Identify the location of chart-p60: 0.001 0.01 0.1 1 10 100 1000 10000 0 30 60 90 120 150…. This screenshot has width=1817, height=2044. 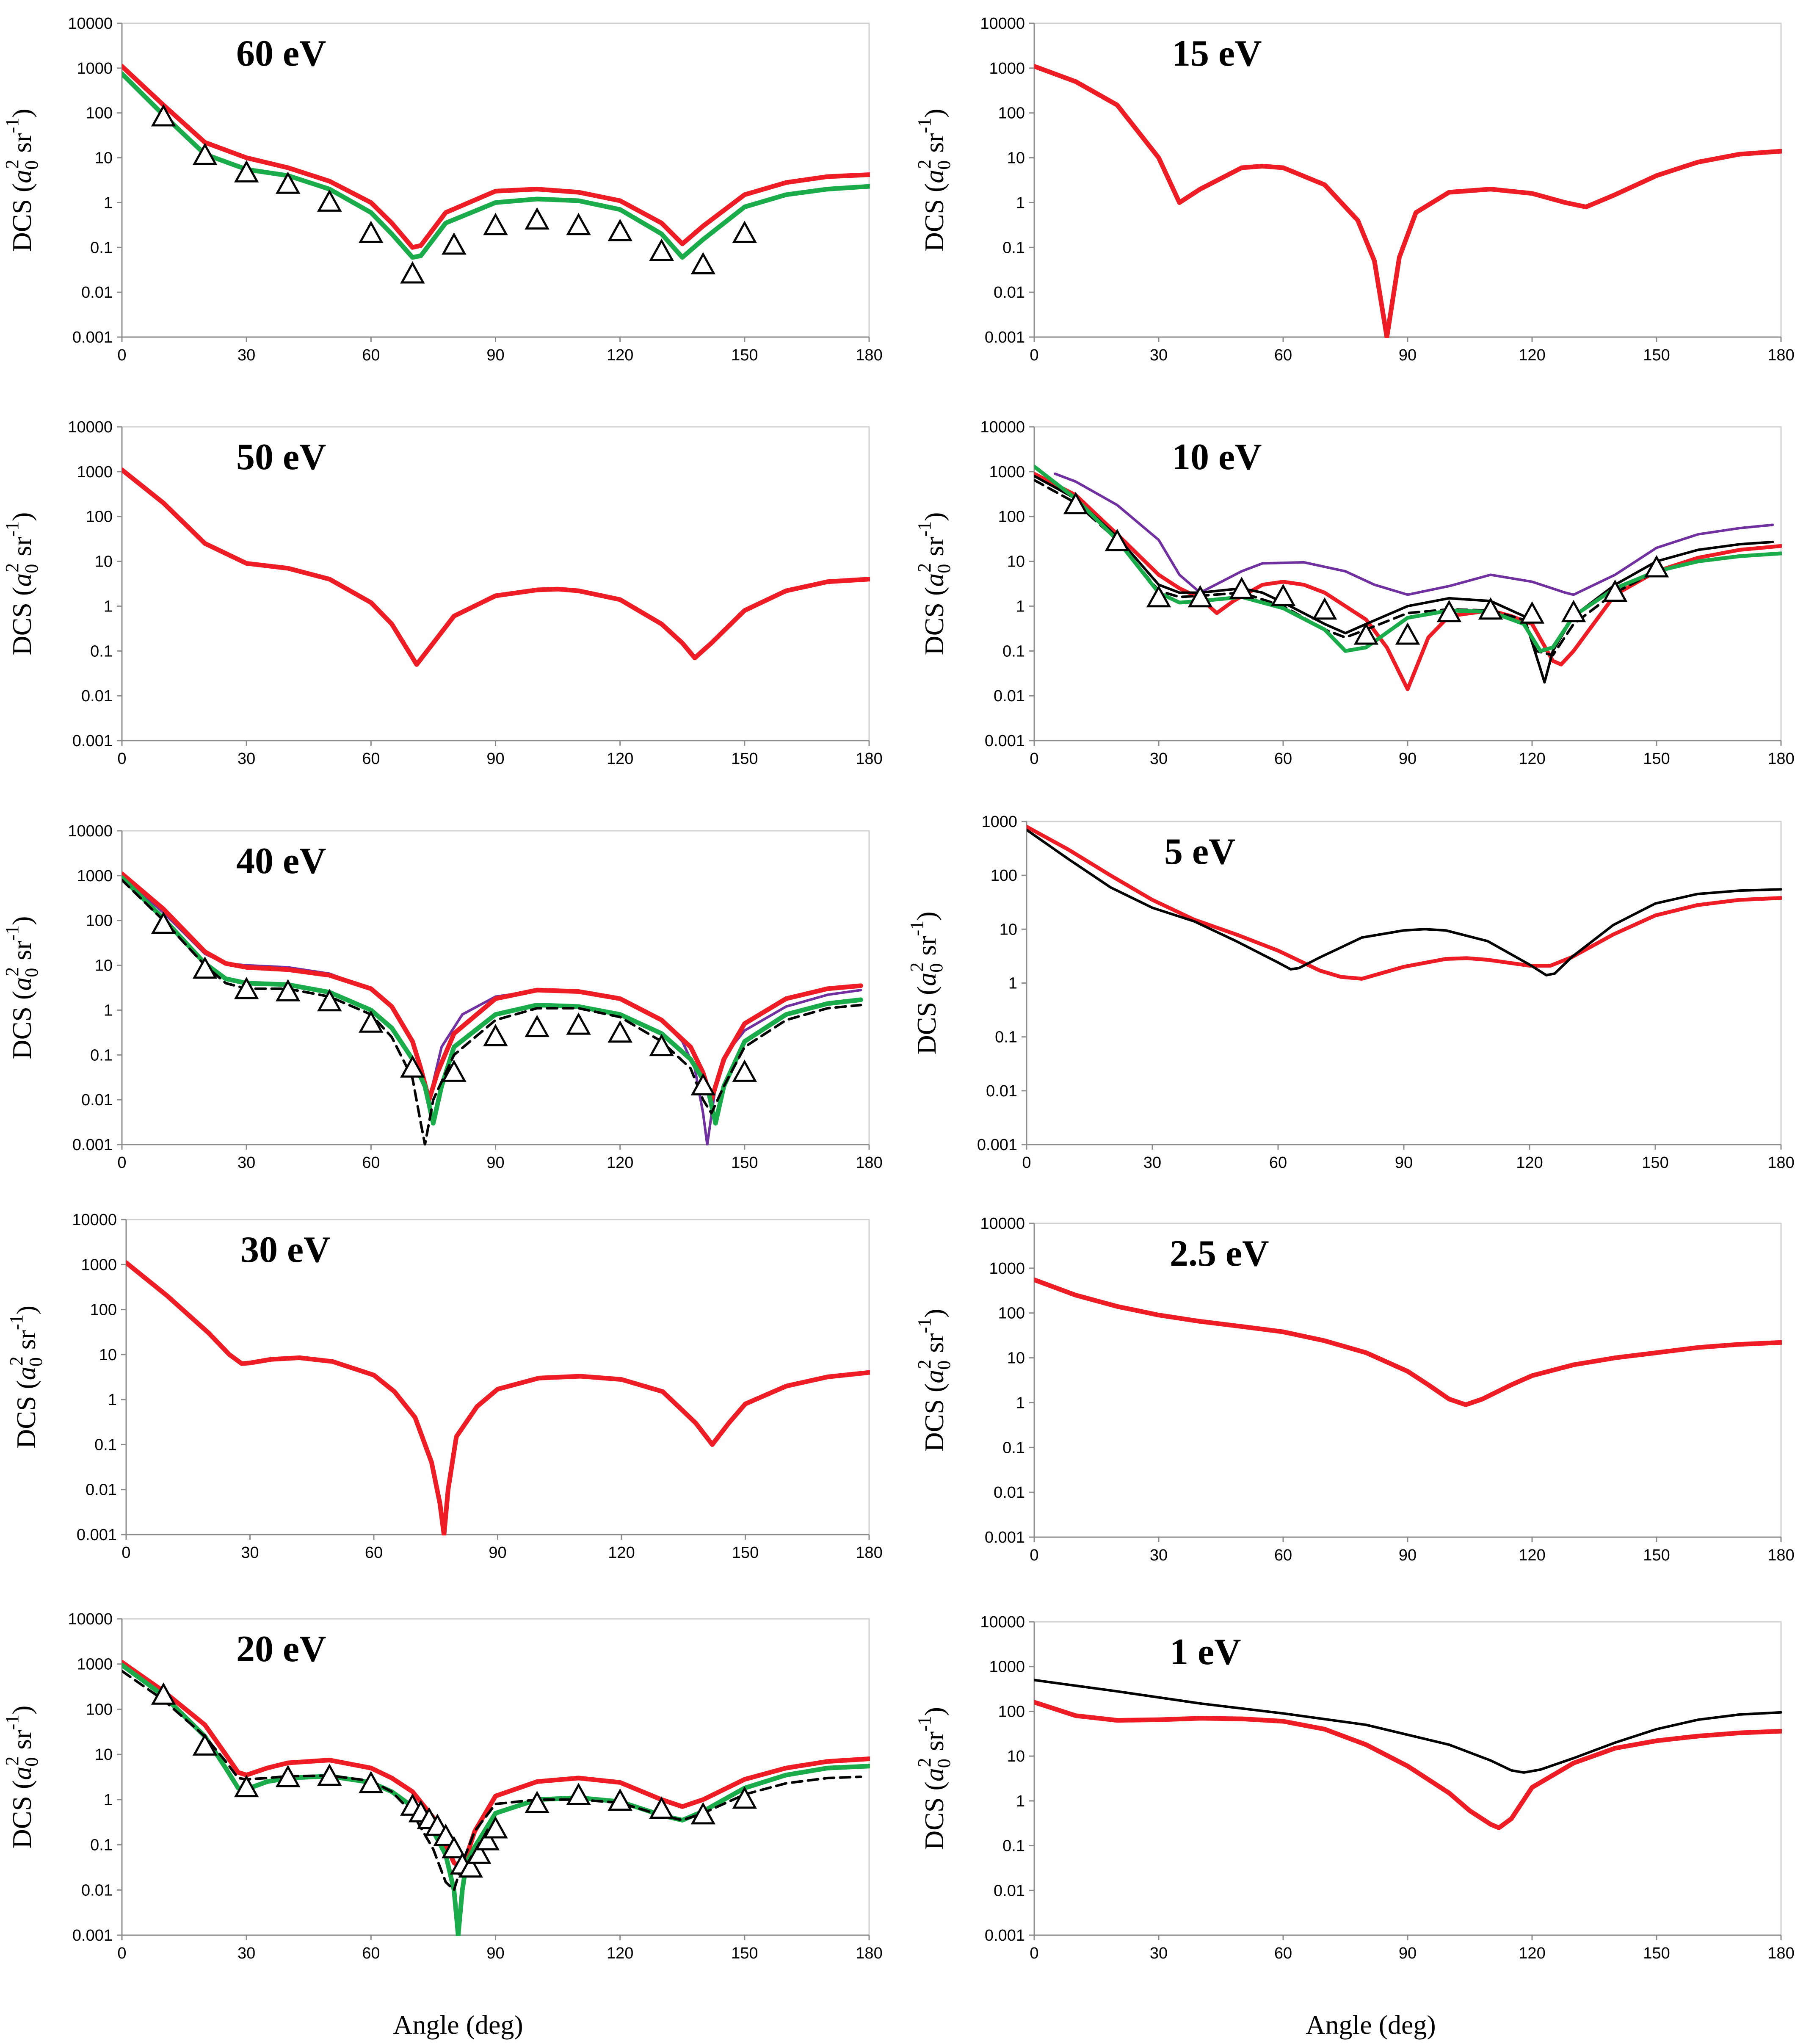
(442, 189).